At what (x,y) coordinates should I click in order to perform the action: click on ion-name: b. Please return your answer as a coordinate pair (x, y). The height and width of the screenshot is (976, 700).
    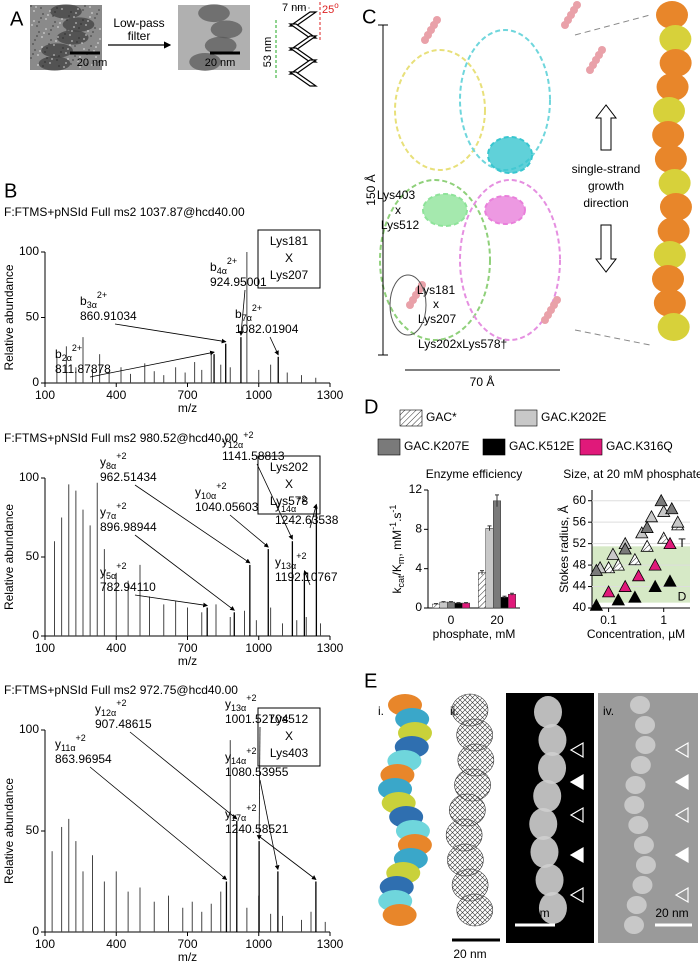
    Looking at the image, I should click on (238, 314).